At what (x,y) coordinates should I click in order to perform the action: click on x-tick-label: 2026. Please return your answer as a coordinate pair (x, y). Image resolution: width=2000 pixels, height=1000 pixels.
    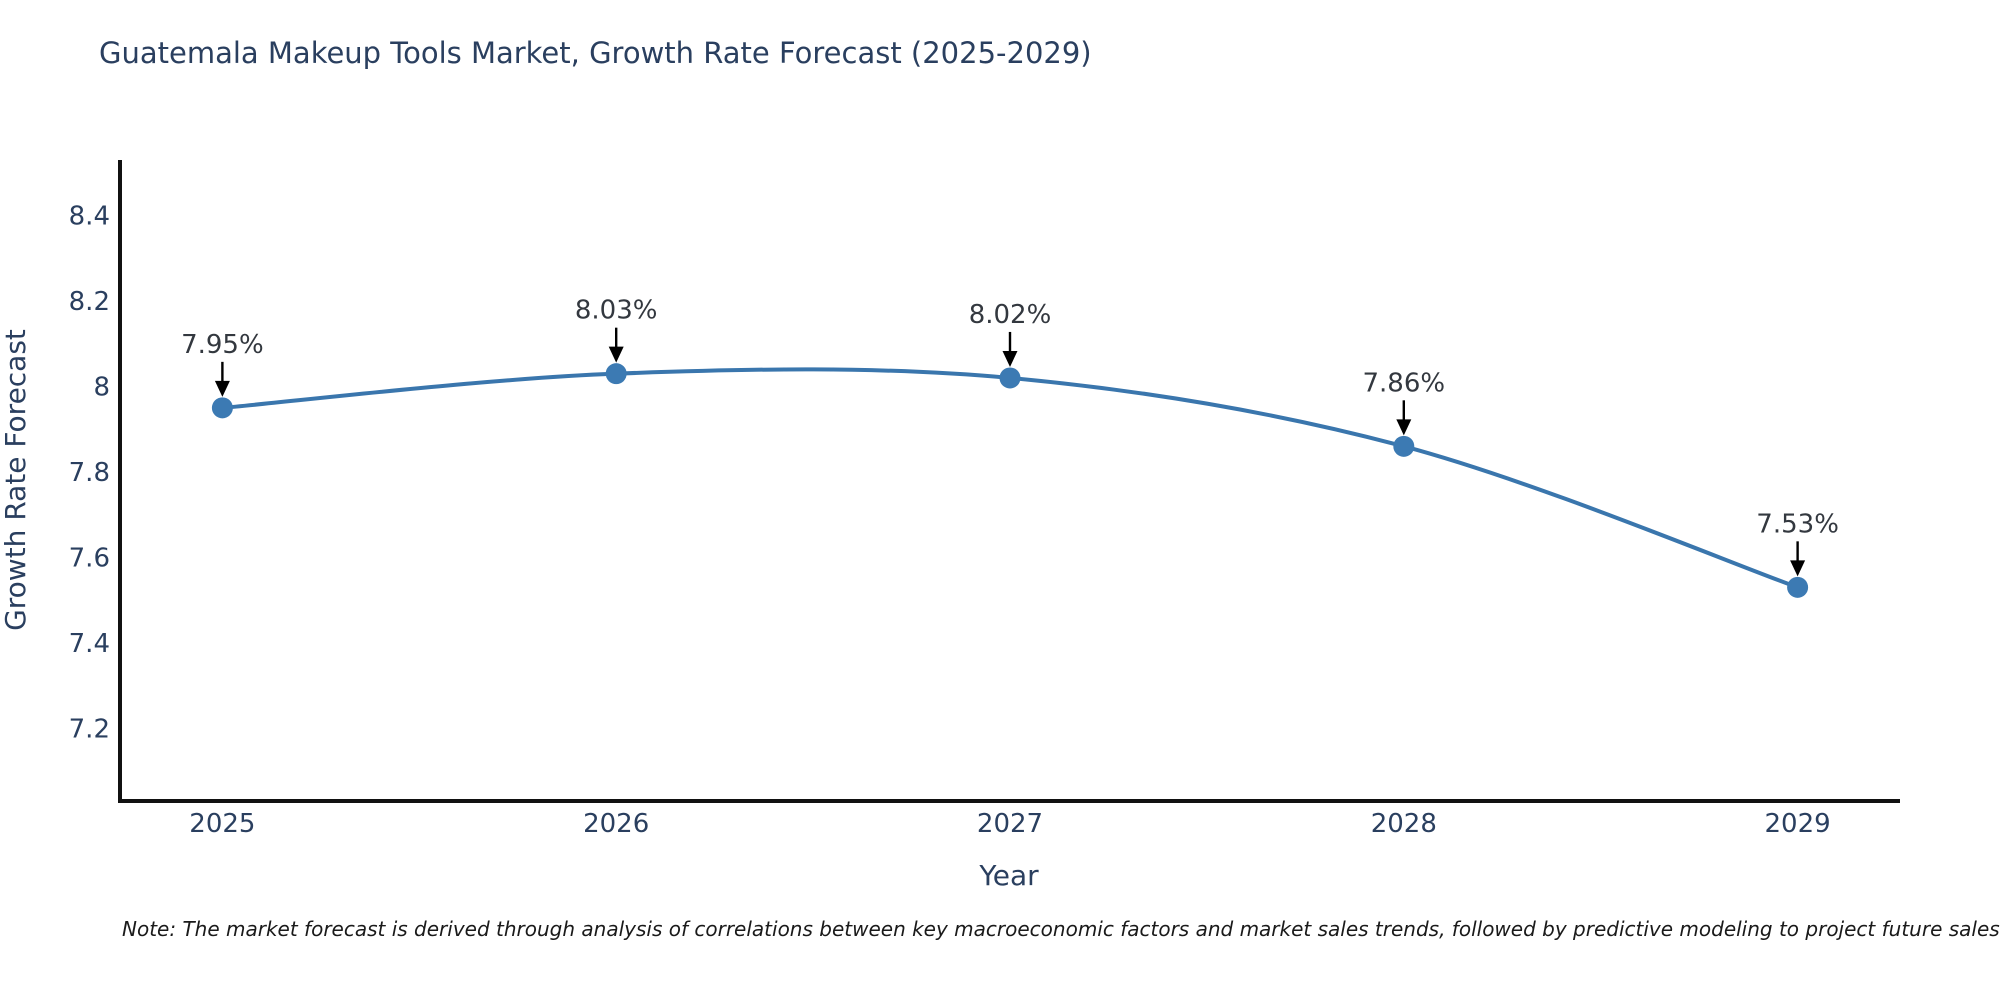
    Looking at the image, I should click on (616, 824).